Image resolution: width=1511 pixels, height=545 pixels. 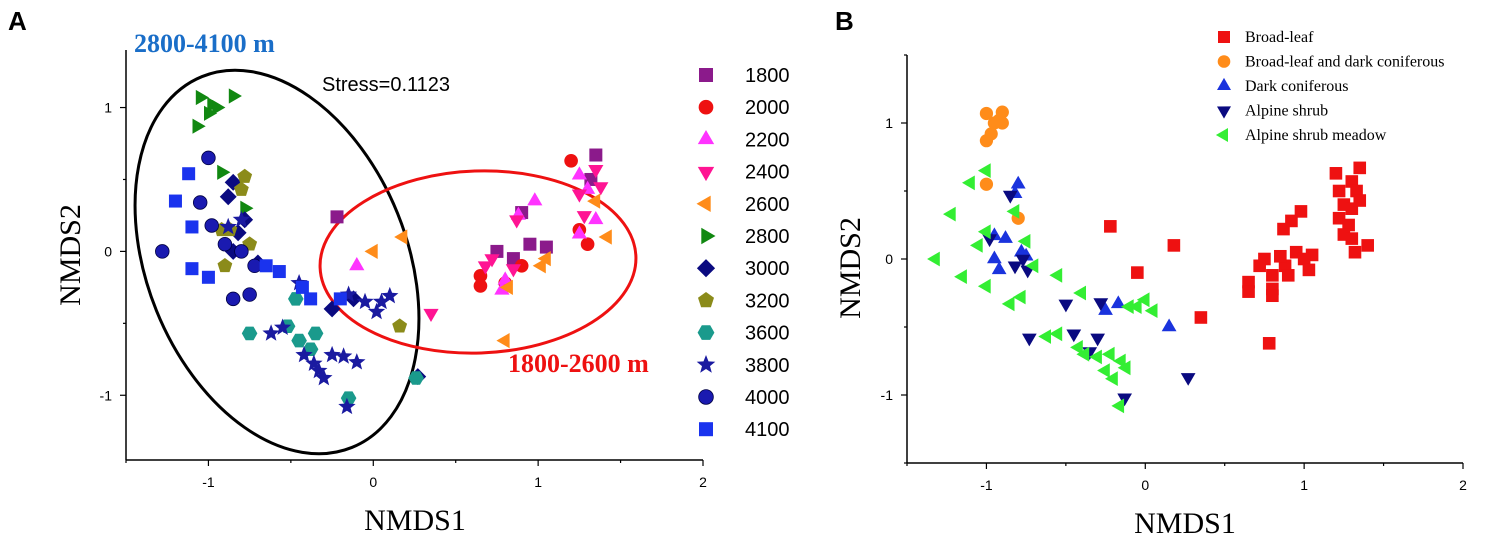 I want to click on legend-label-2200: 2200, so click(x=767, y=140).